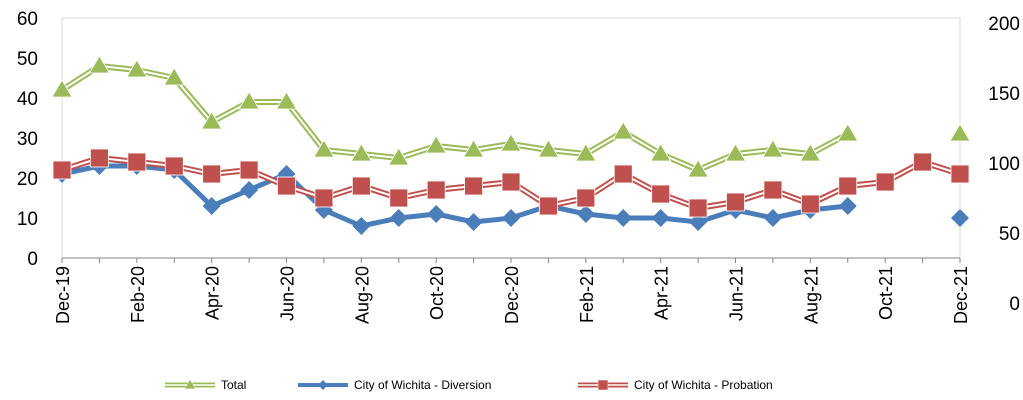  What do you see at coordinates (27, 139) in the screenshot?
I see `y-tick-label: 30` at bounding box center [27, 139].